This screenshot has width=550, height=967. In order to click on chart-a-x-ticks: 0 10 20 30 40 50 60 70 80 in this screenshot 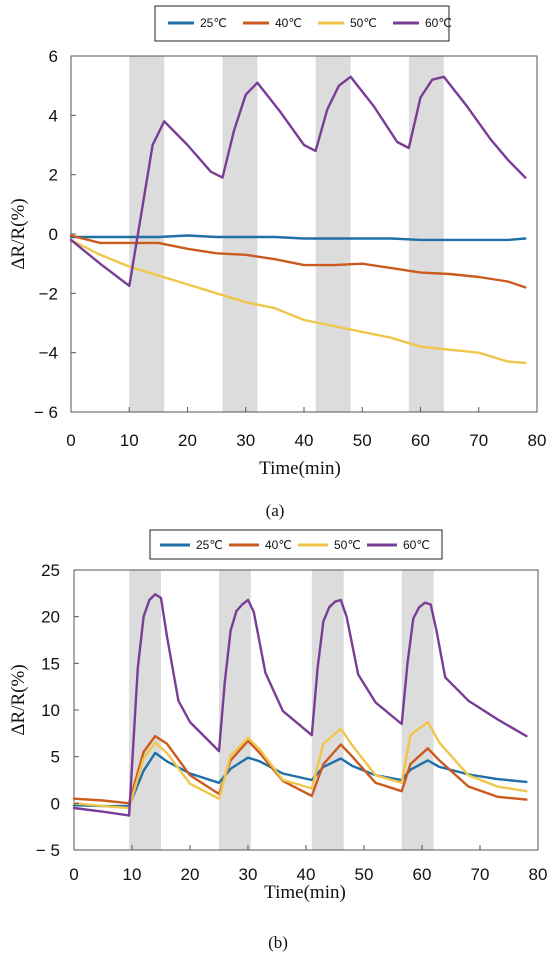, I will do `click(306, 428)`.